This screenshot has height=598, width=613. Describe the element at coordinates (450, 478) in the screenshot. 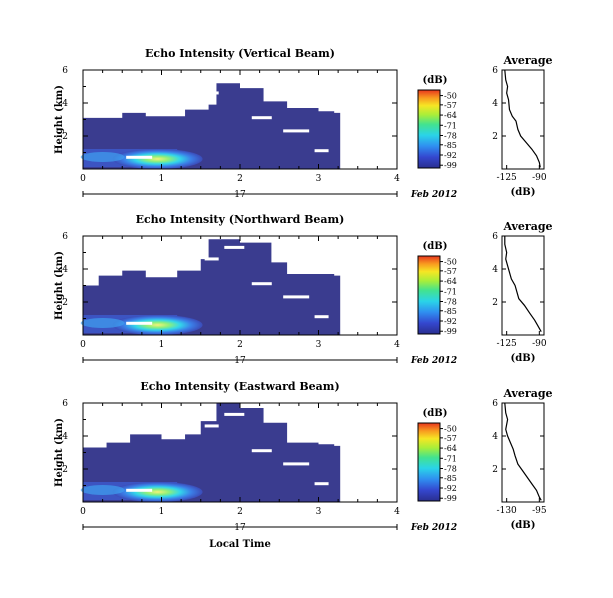

I see `colorbar-tick-label: -85` at that location.